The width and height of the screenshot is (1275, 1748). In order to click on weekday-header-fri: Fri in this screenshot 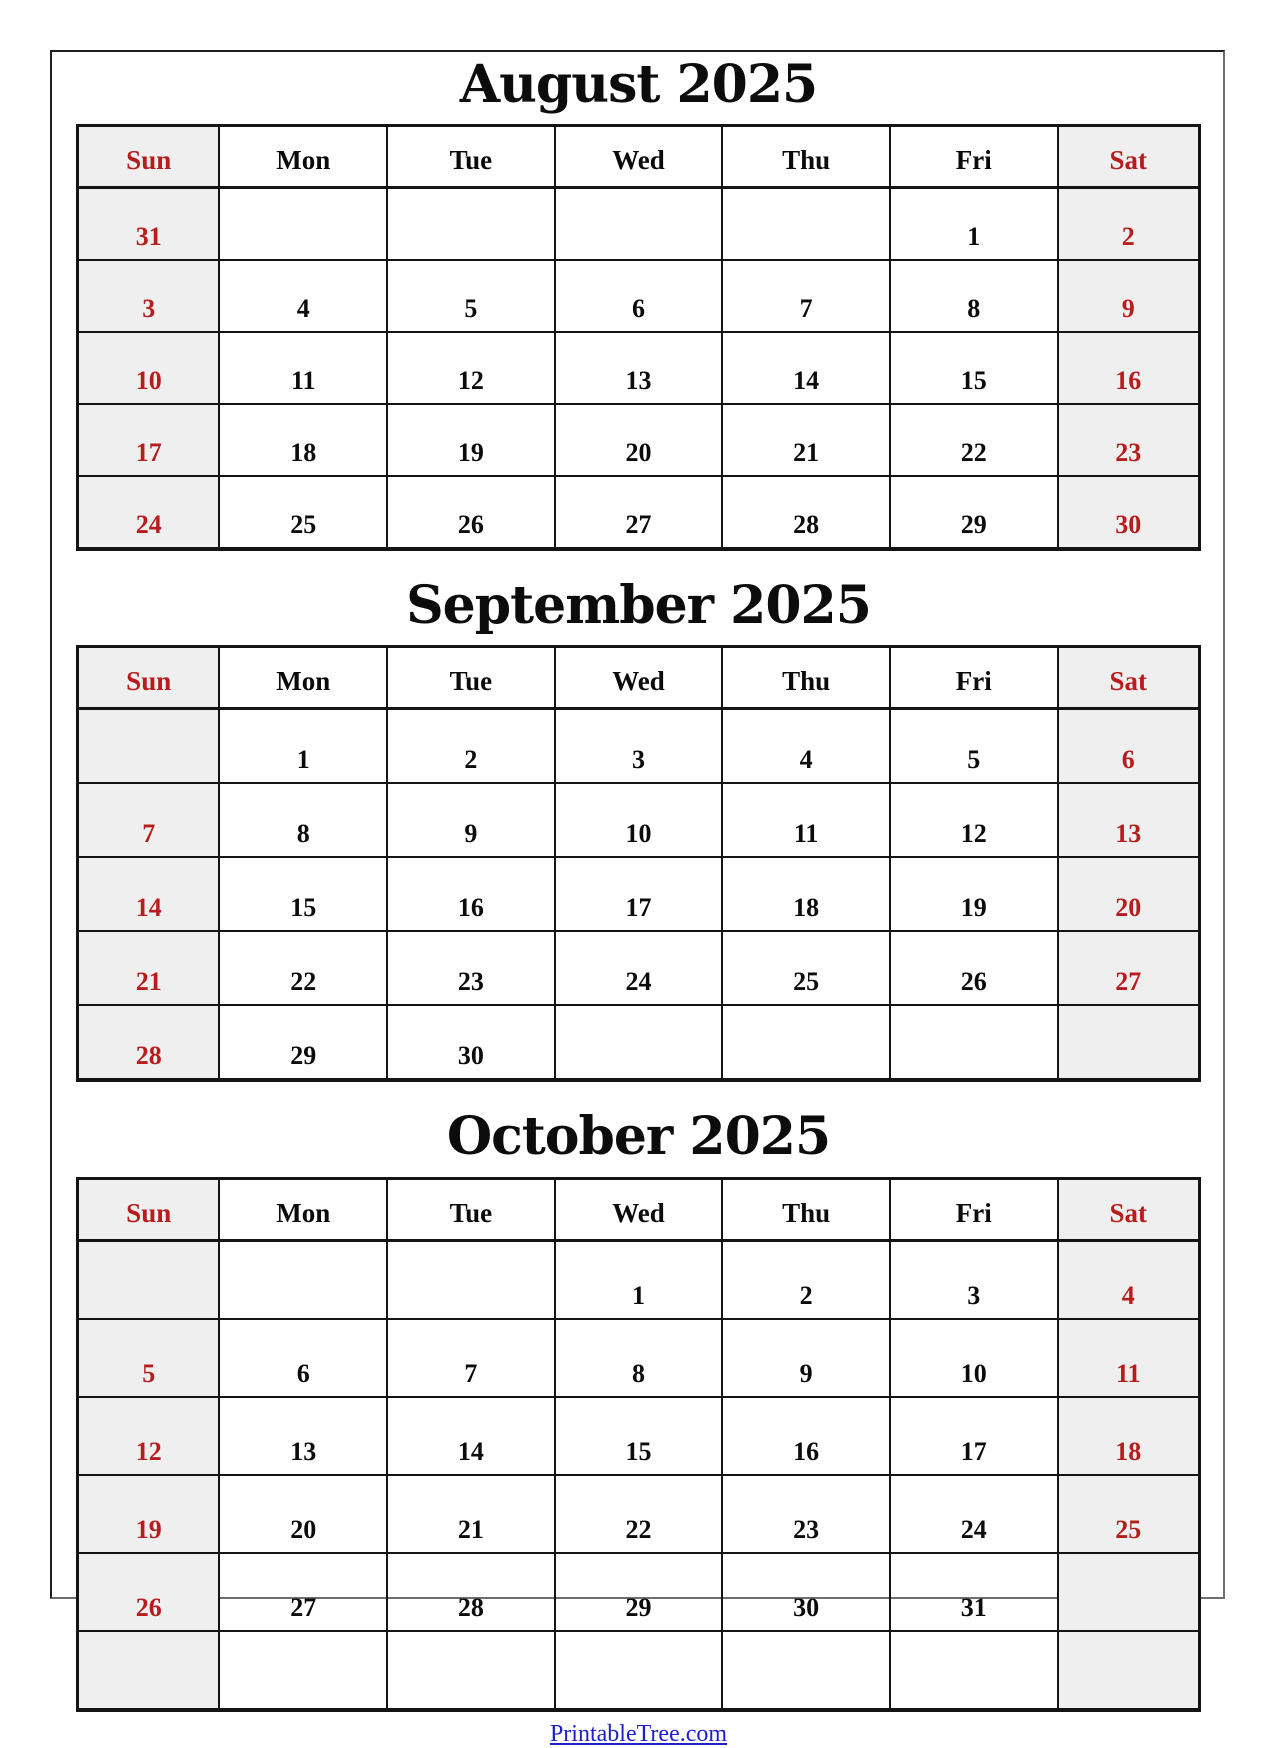, I will do `click(973, 157)`.